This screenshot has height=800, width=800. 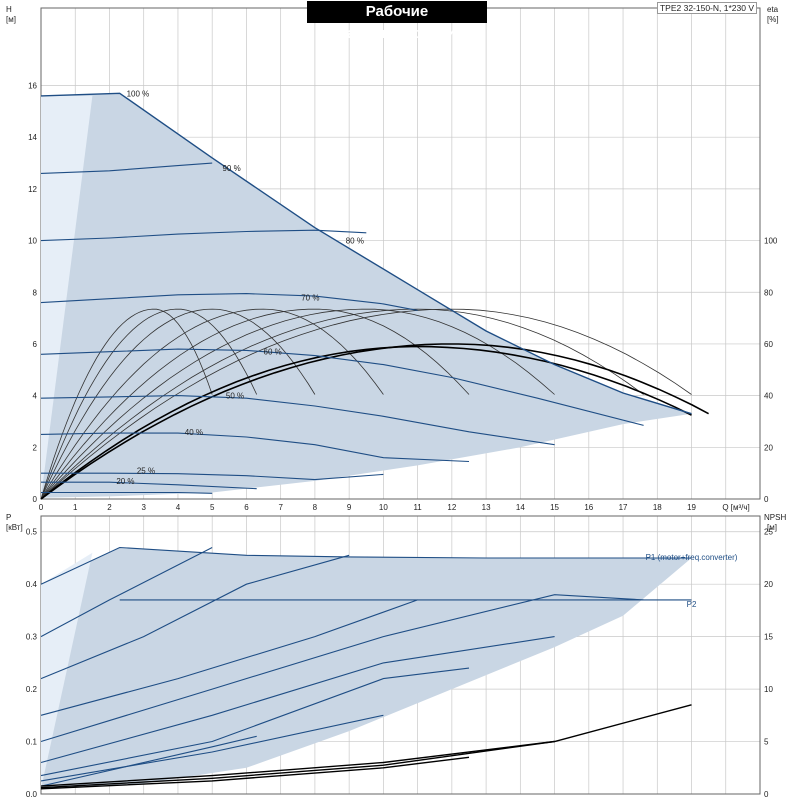 What do you see at coordinates (706, 8) in the screenshot?
I see `pump-model-label: TPE2 32-150-N, 1*230 V` at bounding box center [706, 8].